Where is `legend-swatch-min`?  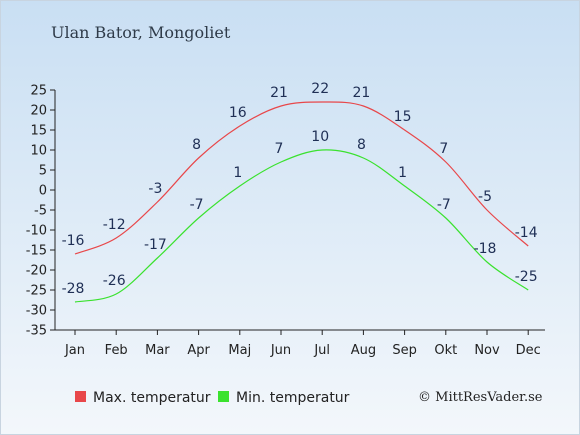 legend-swatch-min is located at coordinates (223, 396).